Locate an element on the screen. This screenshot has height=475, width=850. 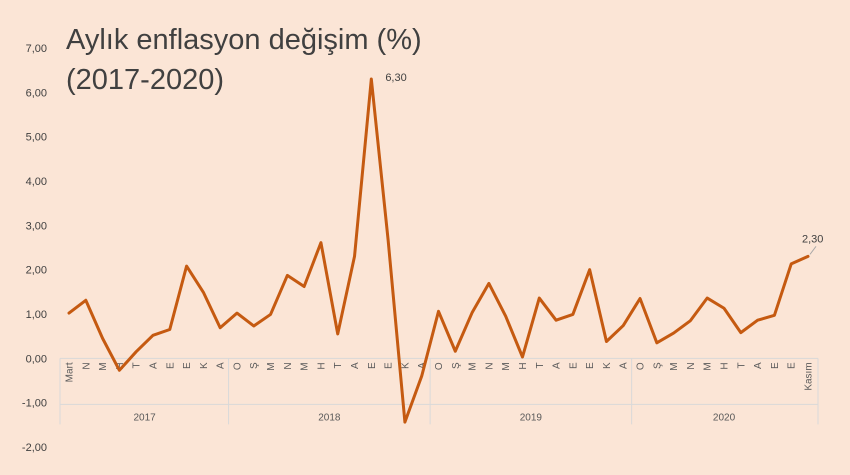
year-label: 2020 is located at coordinates (724, 417).